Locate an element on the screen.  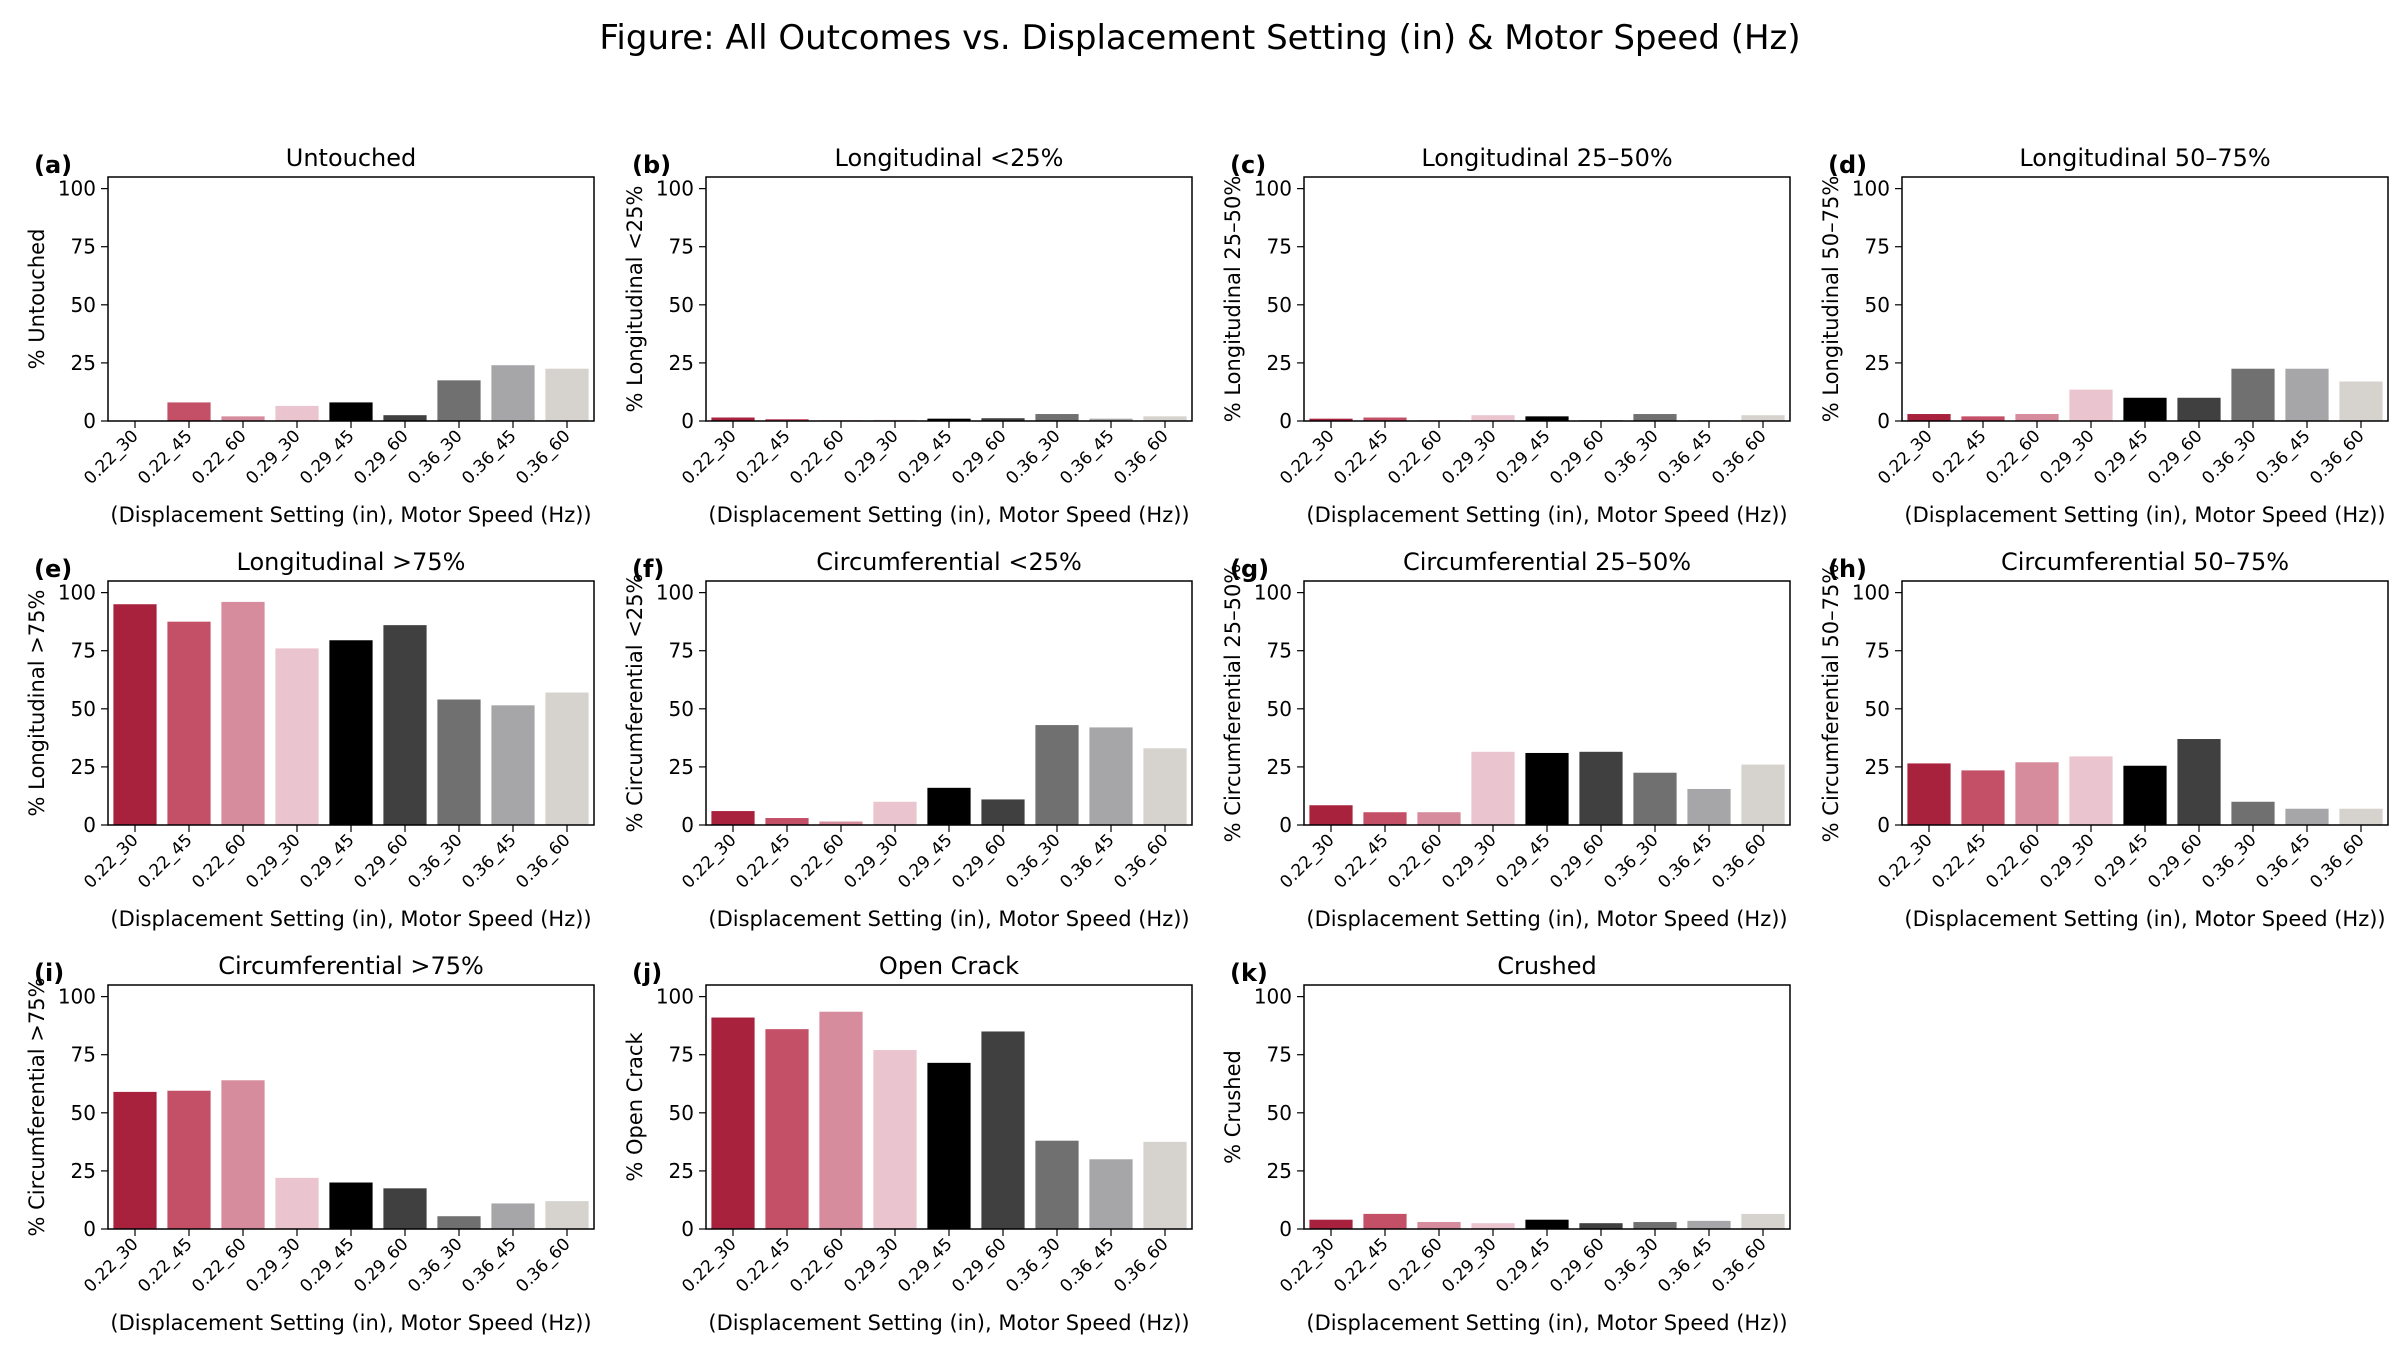
panel-title: Longitudinal 25–50% is located at coordinates (1546, 158).